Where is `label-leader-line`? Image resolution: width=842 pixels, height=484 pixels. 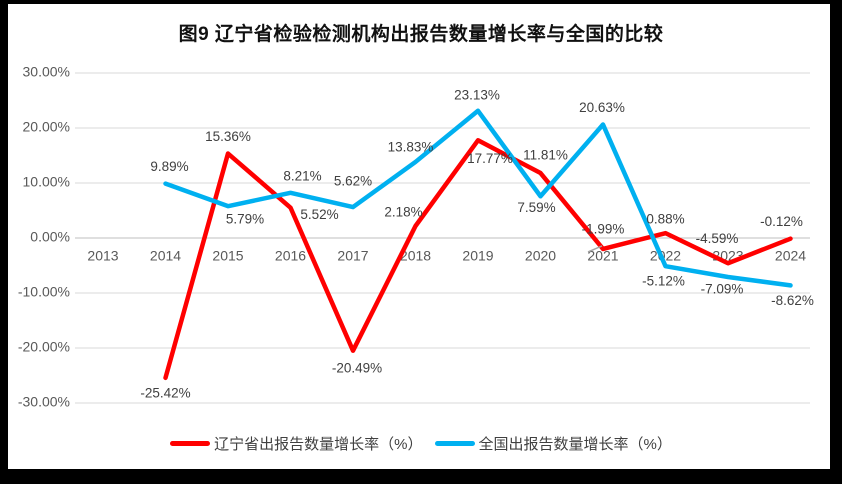
label-leader-line is located at coordinates (595, 249).